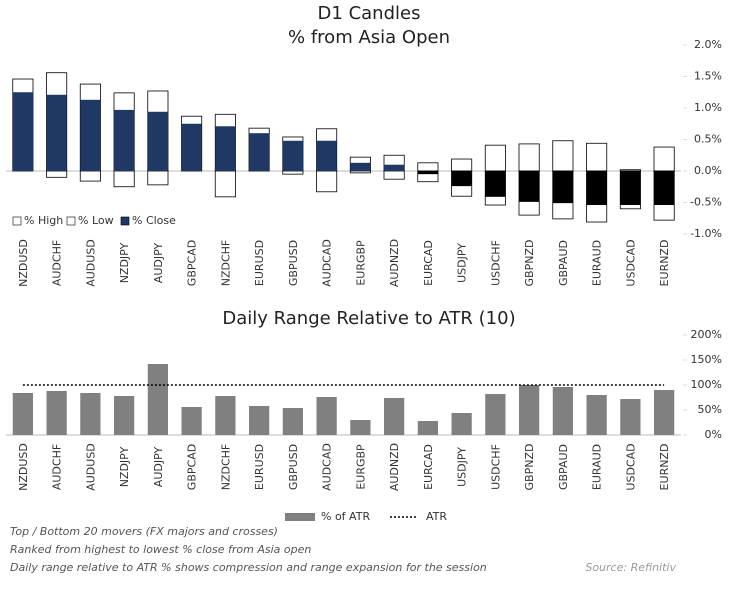 The image size is (738, 593). I want to click on chart-subtitle: % from Asia Open, so click(369, 37).